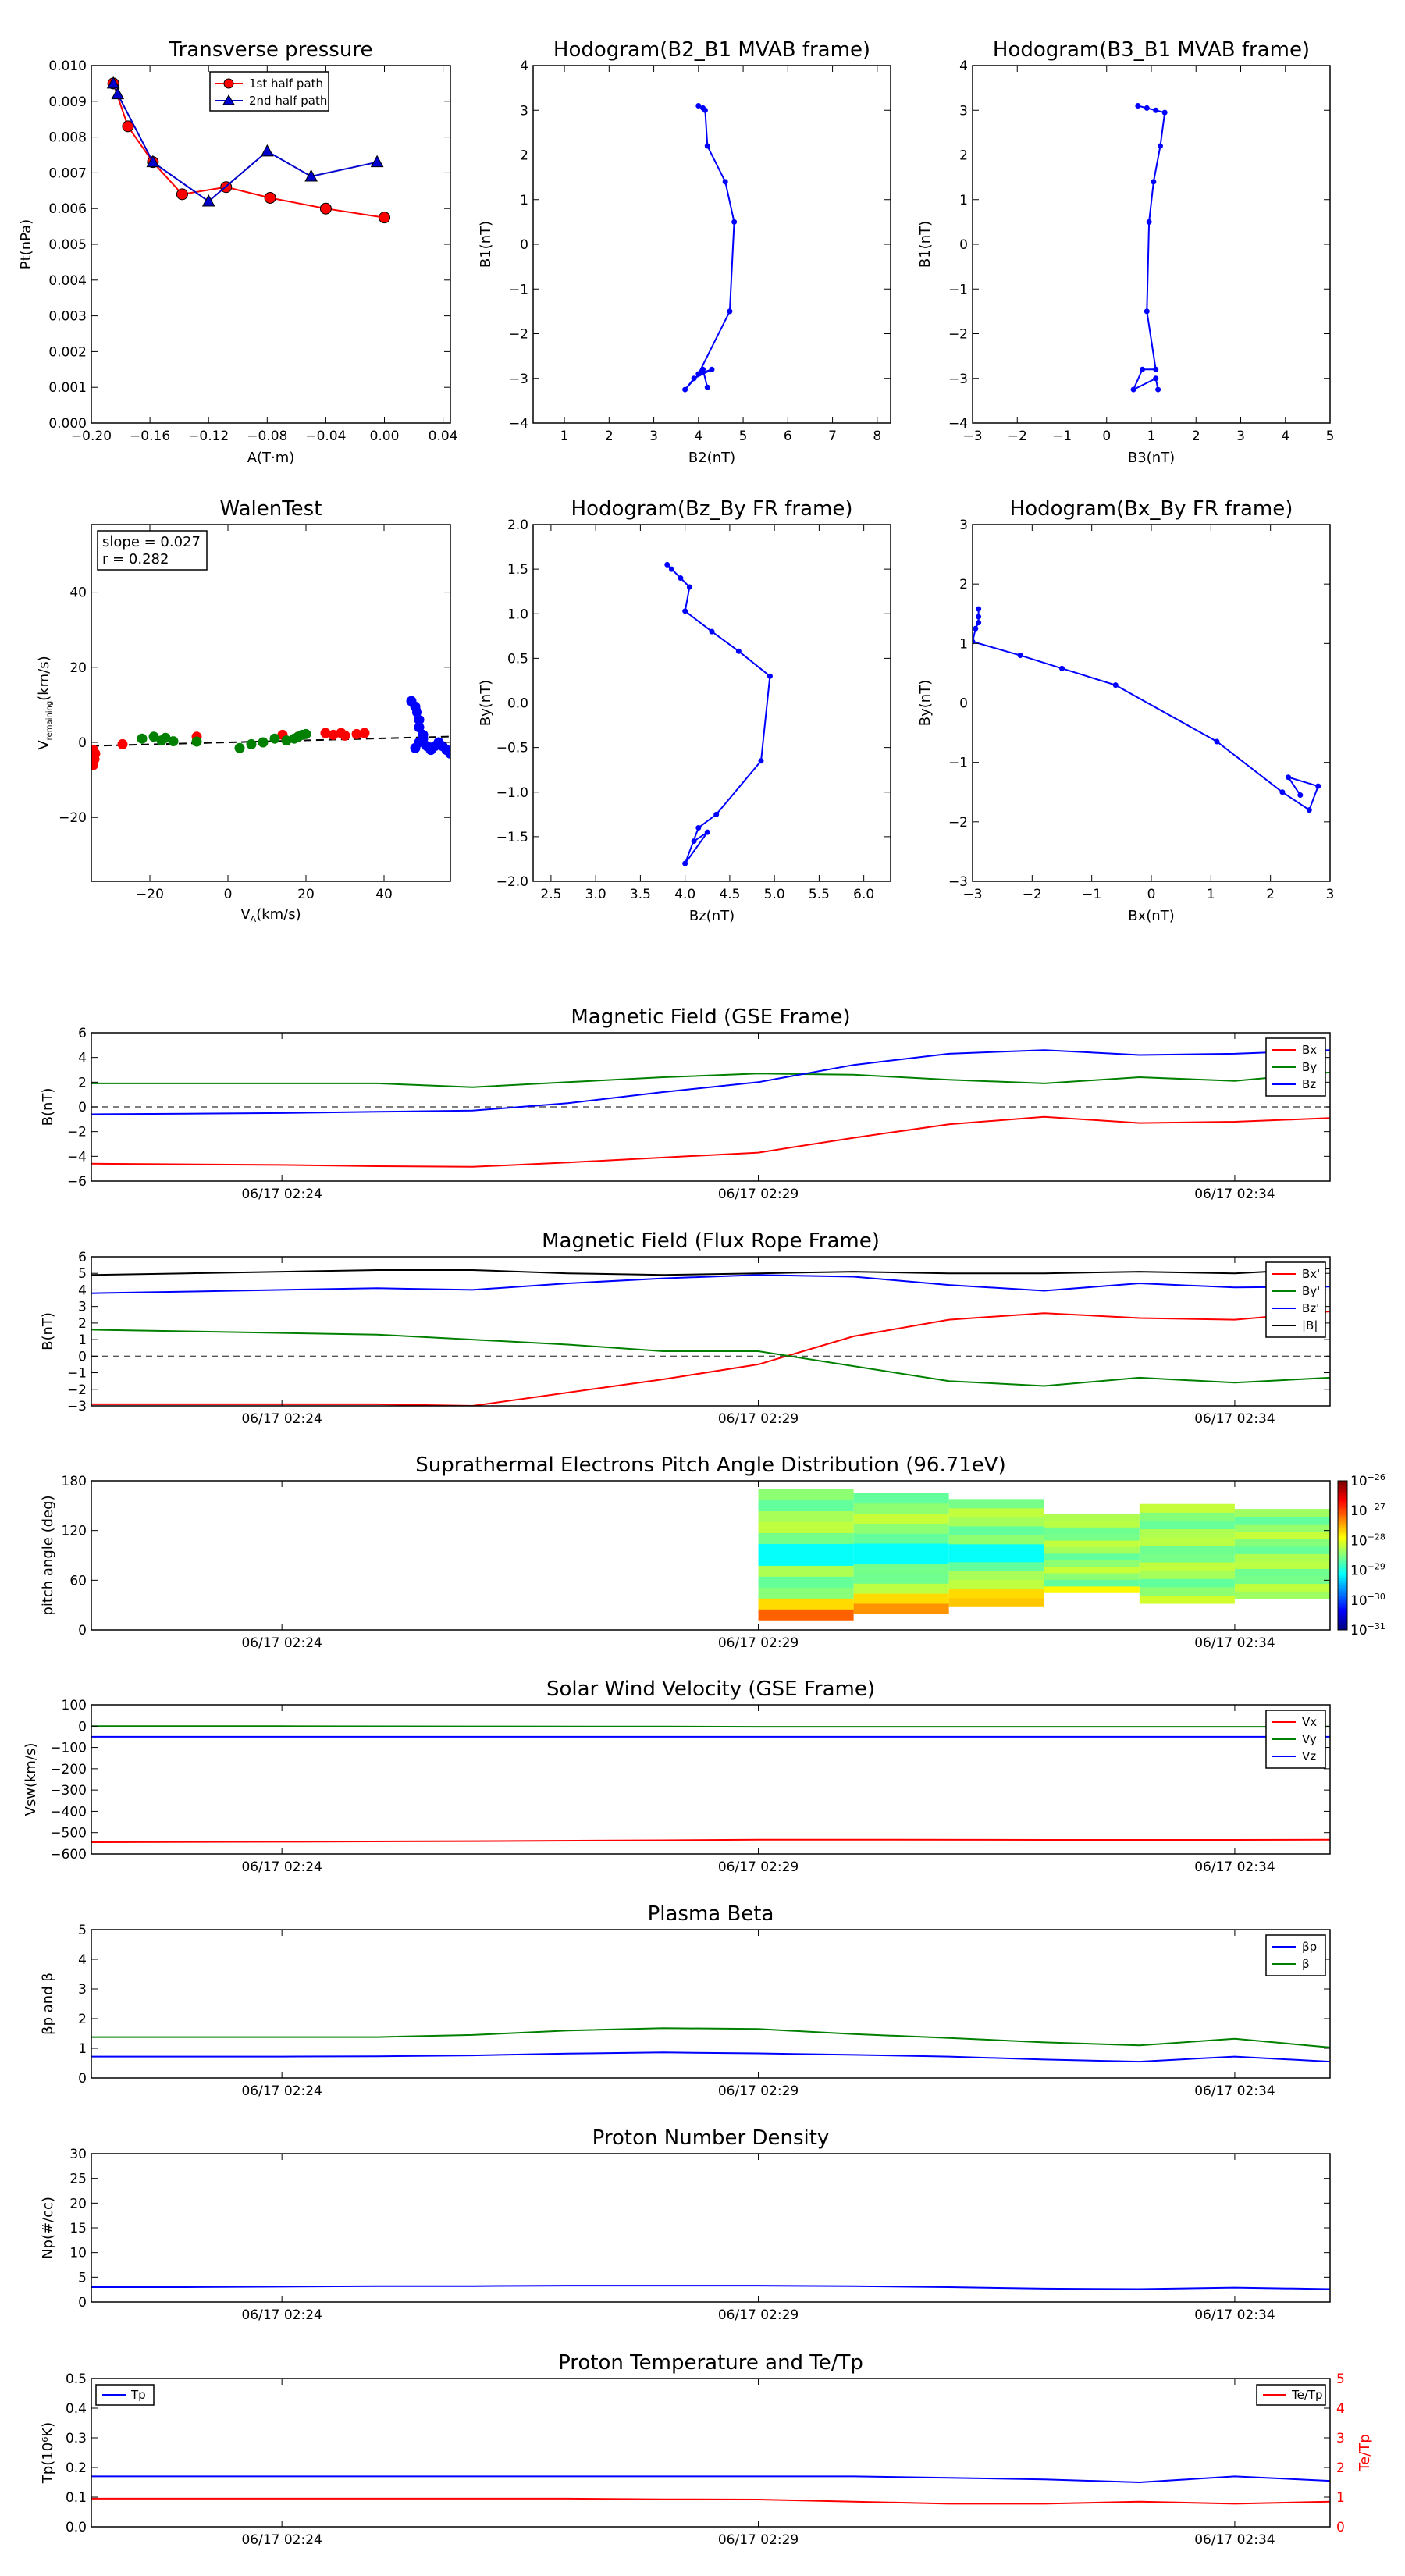 The height and width of the screenshot is (2576, 1405). I want to click on y-tick-label: 120, so click(74, 1531).